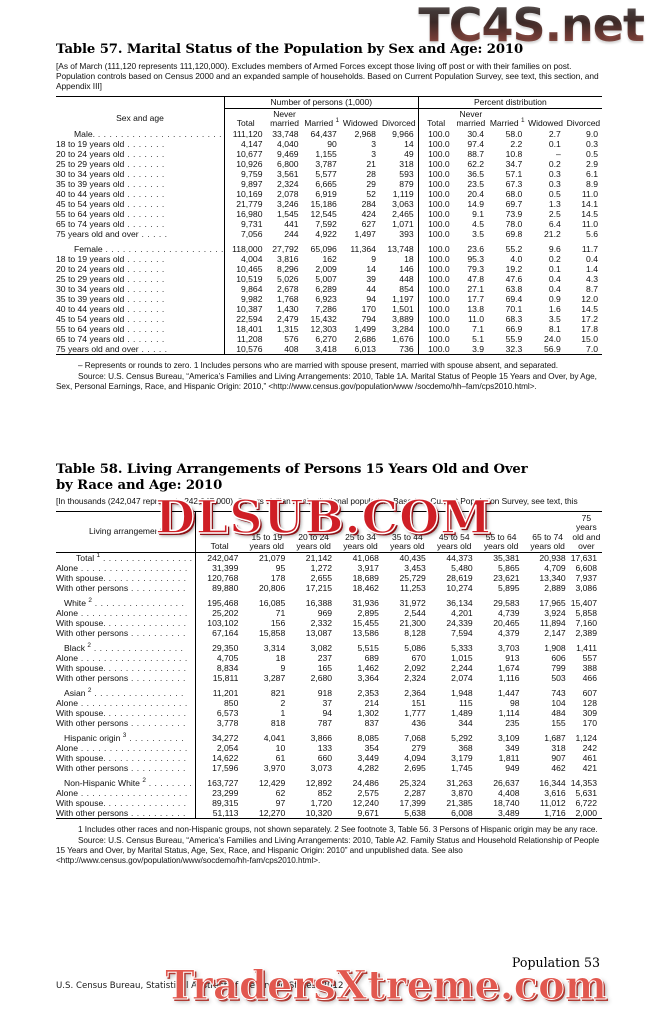 Image resolution: width=652 pixels, height=1024 pixels. What do you see at coordinates (110, 298) in the screenshot?
I see `row-label: 35 to 39 years old . . . . . . .` at bounding box center [110, 298].